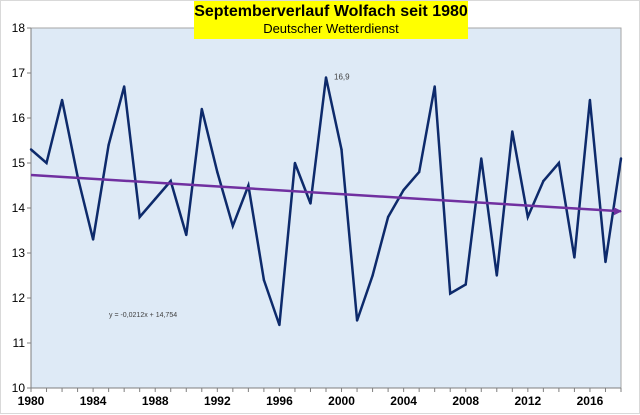  What do you see at coordinates (341, 401) in the screenshot?
I see `x-tick-label: 2000` at bounding box center [341, 401].